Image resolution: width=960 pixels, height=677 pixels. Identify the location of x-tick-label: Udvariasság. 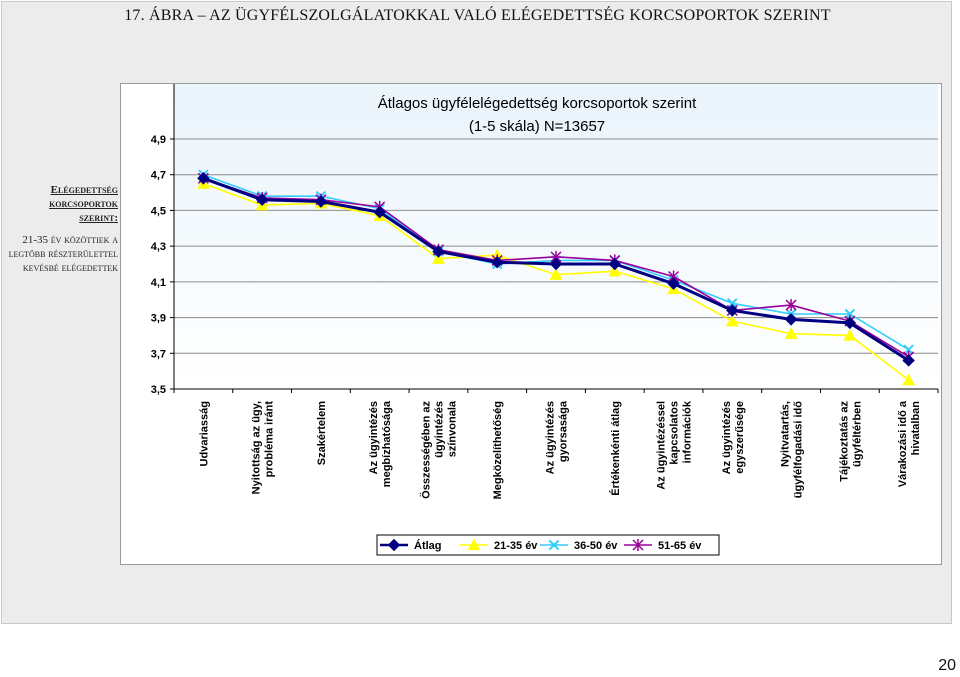
(204, 433).